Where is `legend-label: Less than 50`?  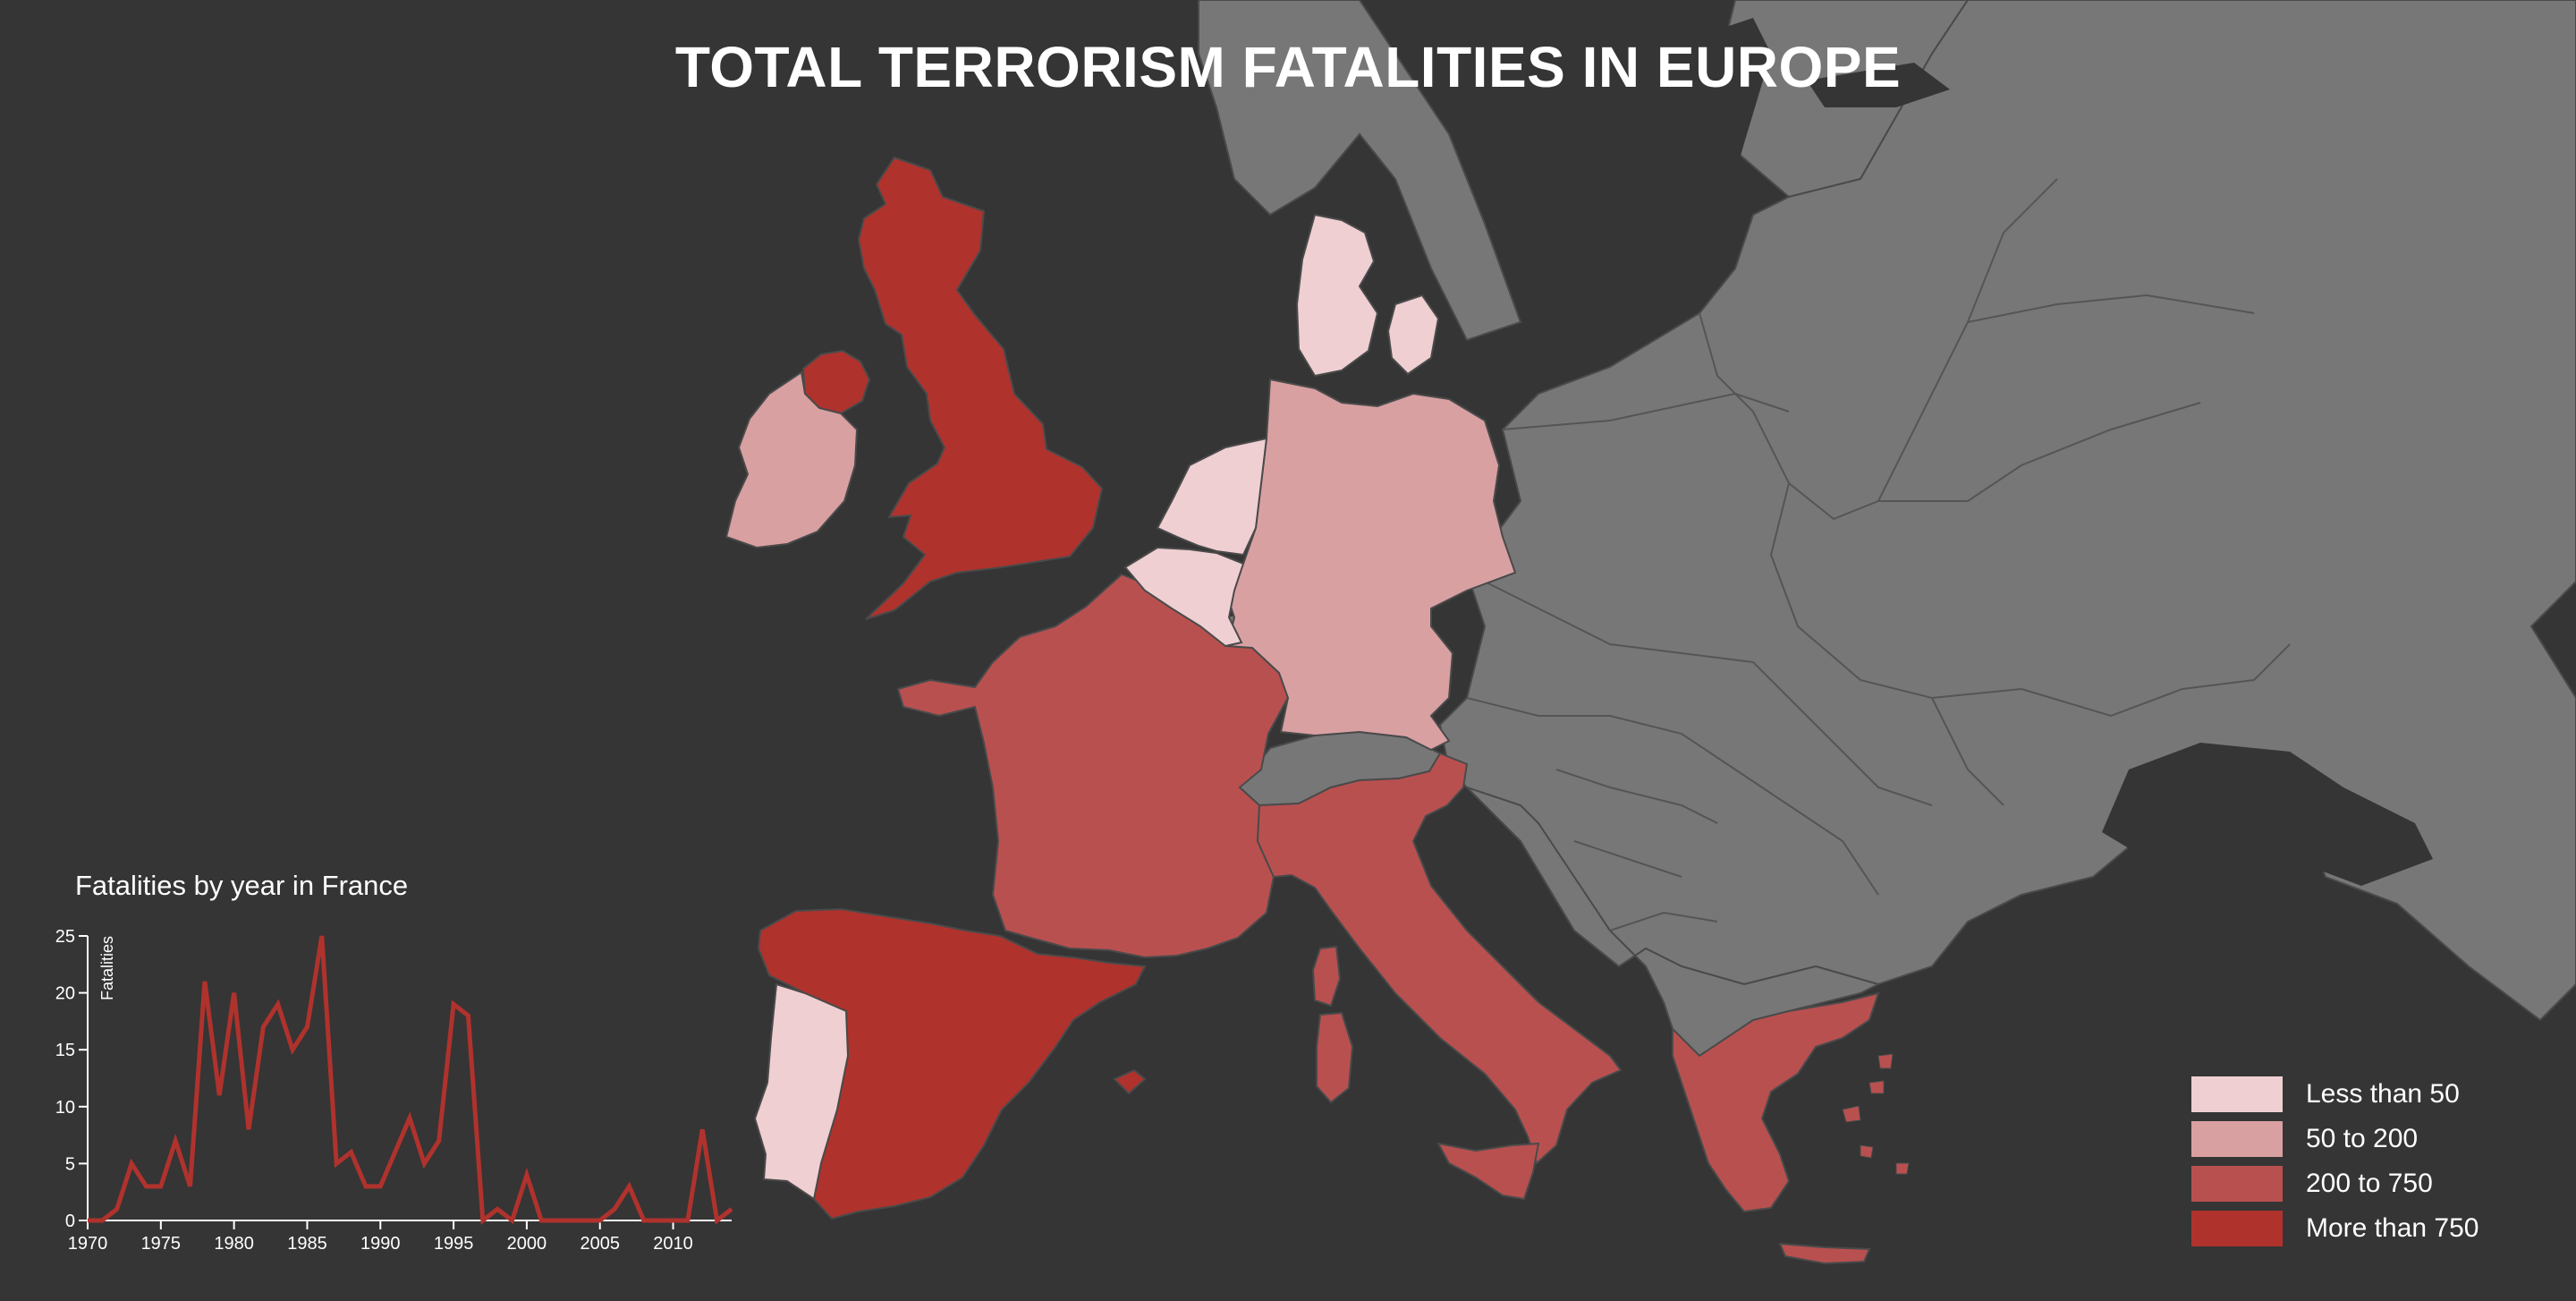
legend-label: Less than 50 is located at coordinates (2383, 1094).